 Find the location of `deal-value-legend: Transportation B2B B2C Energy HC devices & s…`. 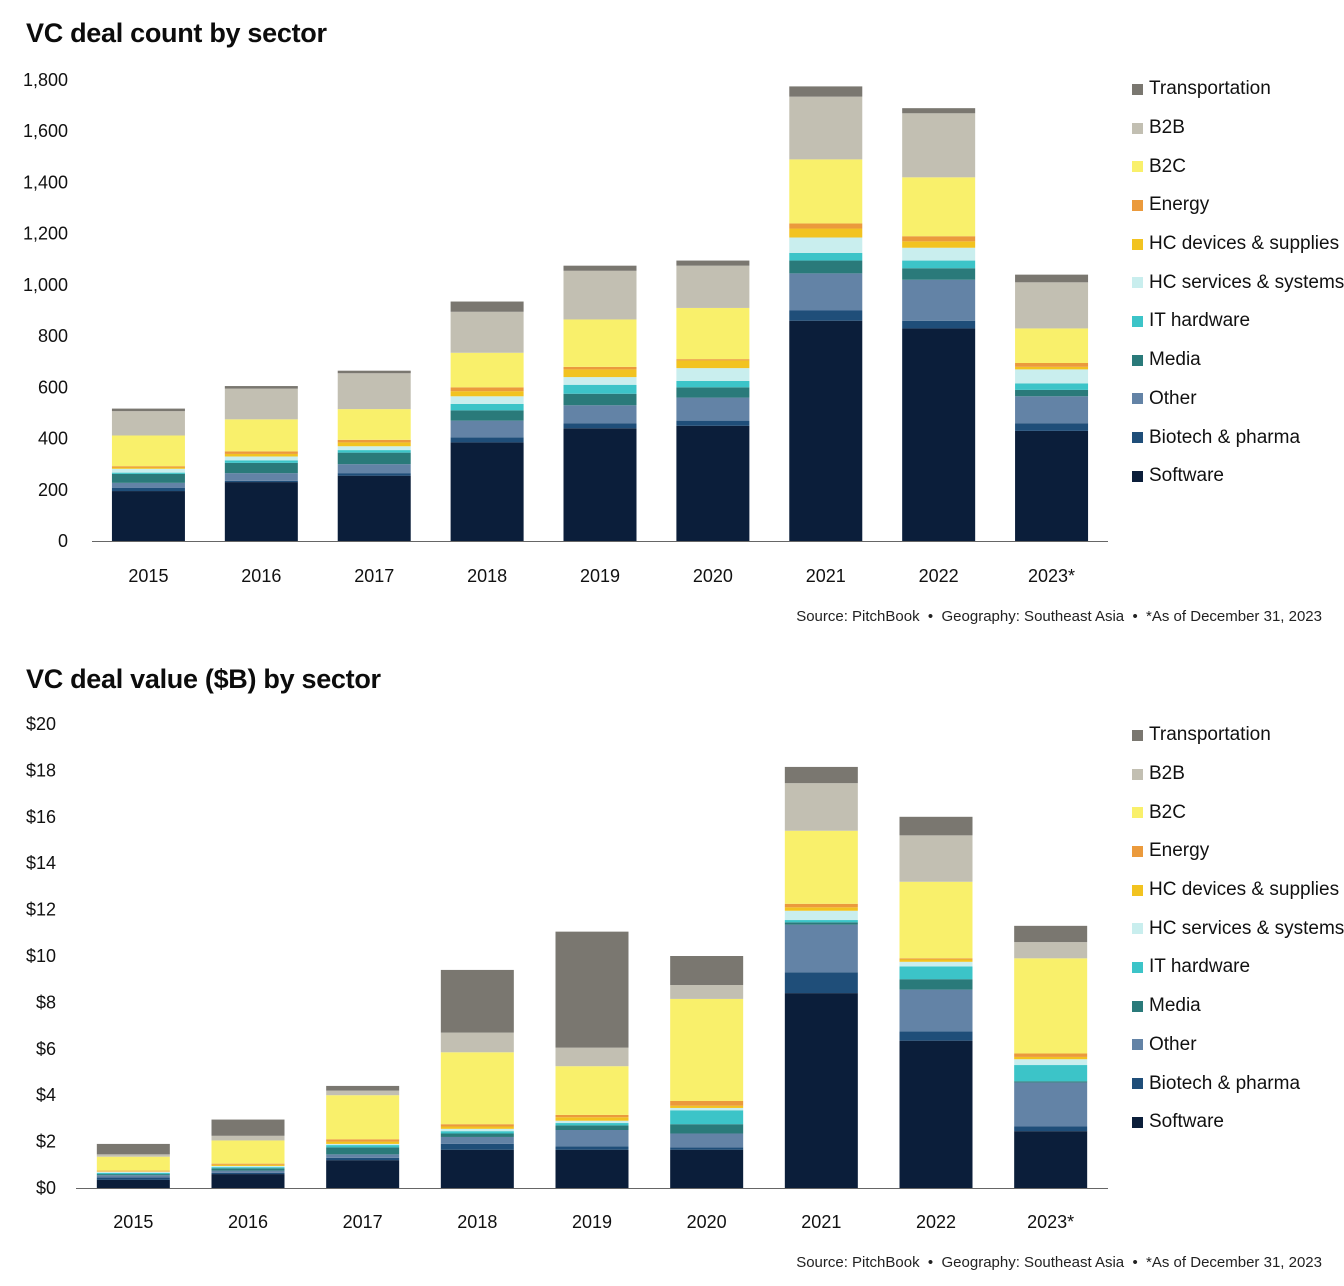

deal-value-legend: Transportation B2B B2C Energy HC devices & s… is located at coordinates (1238, 929).